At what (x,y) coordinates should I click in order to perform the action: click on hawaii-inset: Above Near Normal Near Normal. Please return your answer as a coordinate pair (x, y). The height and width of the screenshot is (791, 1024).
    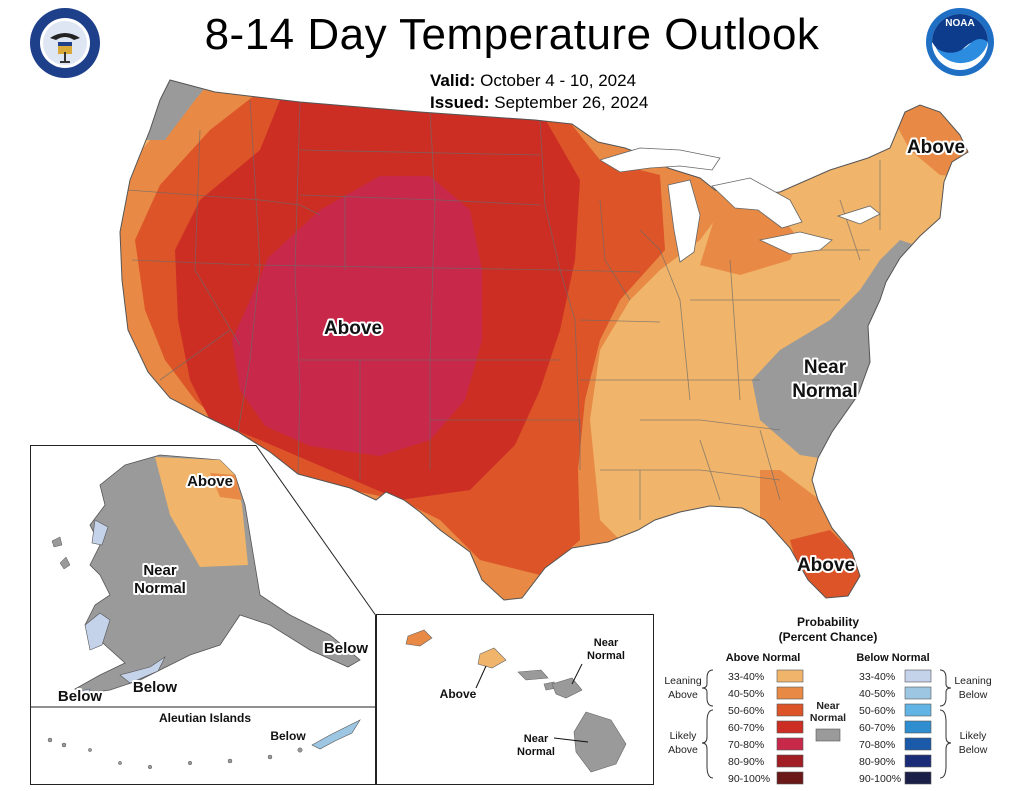
    Looking at the image, I should click on (515, 699).